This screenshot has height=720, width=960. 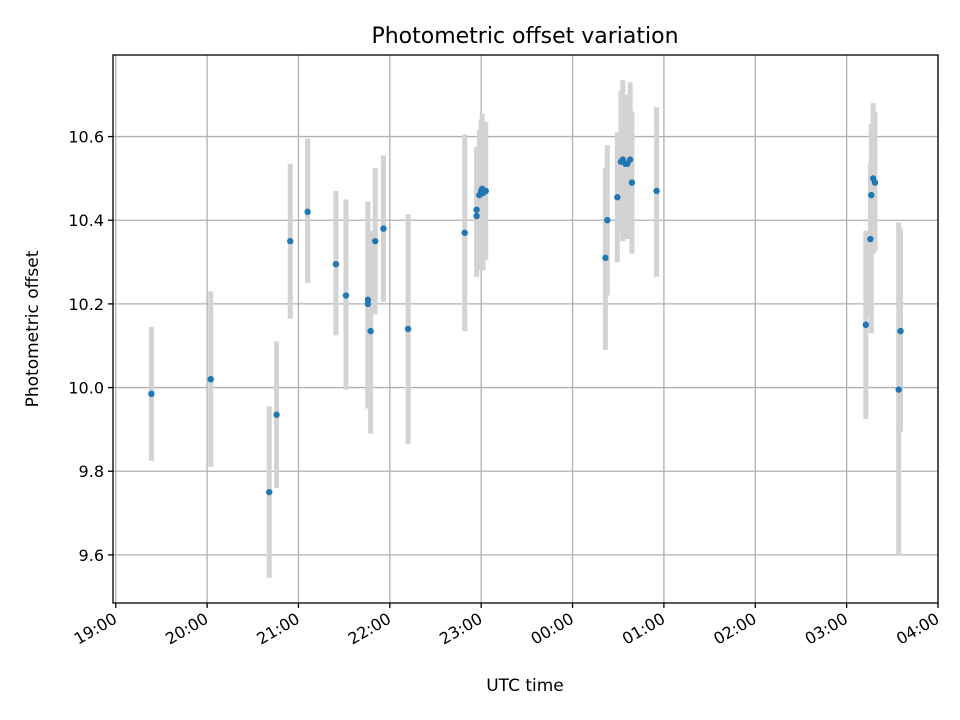 What do you see at coordinates (524, 36) in the screenshot?
I see `chart-title: Photometric offset variation` at bounding box center [524, 36].